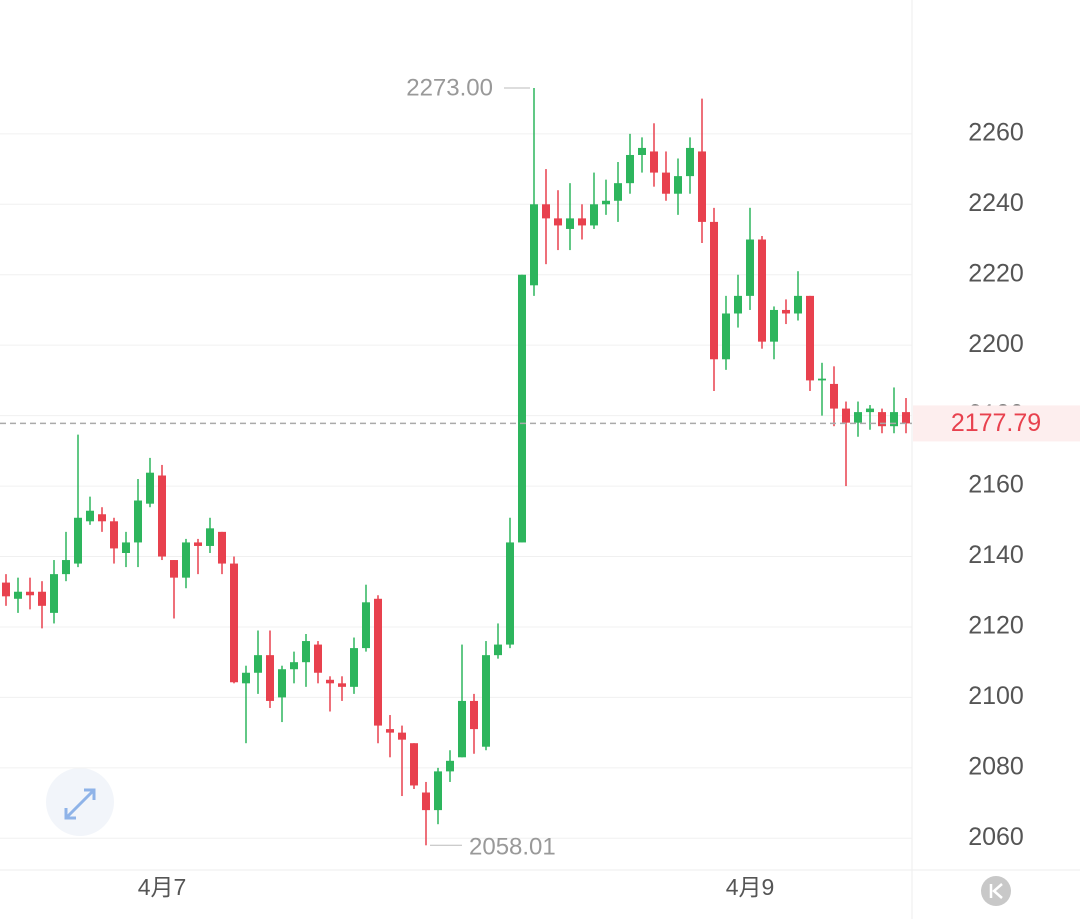  I want to click on expand-button, so click(80, 802).